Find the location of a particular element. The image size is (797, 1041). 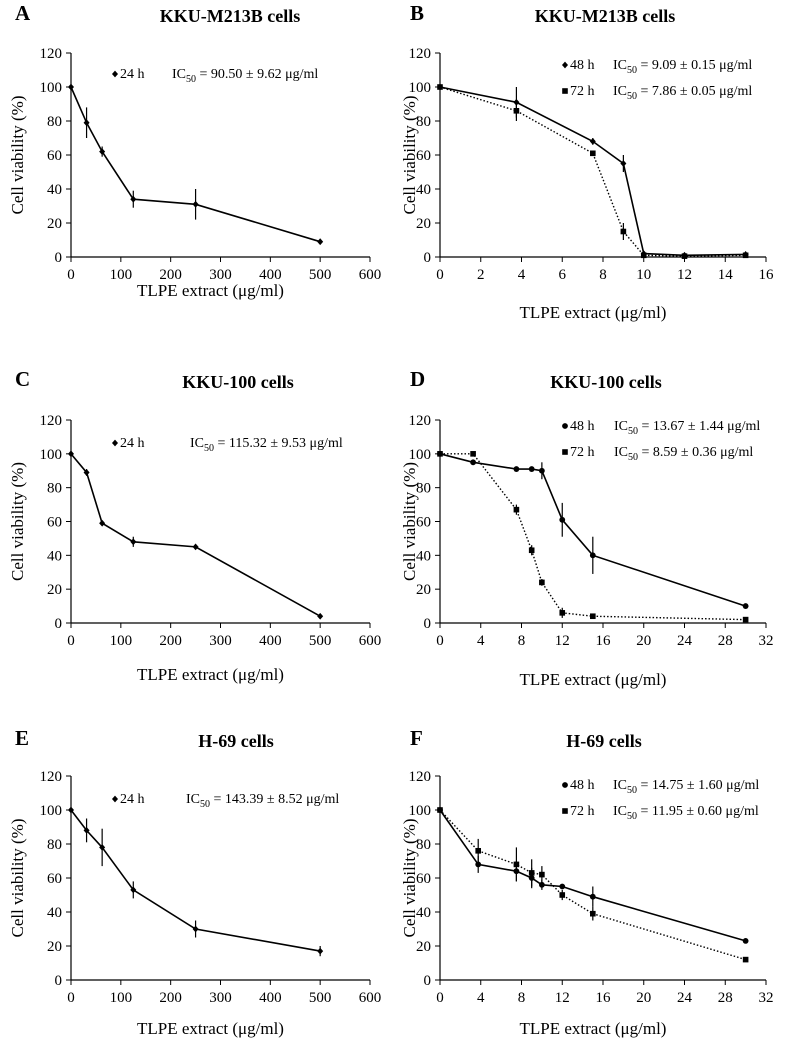

x-tick-label: 12 is located at coordinates (562, 998).